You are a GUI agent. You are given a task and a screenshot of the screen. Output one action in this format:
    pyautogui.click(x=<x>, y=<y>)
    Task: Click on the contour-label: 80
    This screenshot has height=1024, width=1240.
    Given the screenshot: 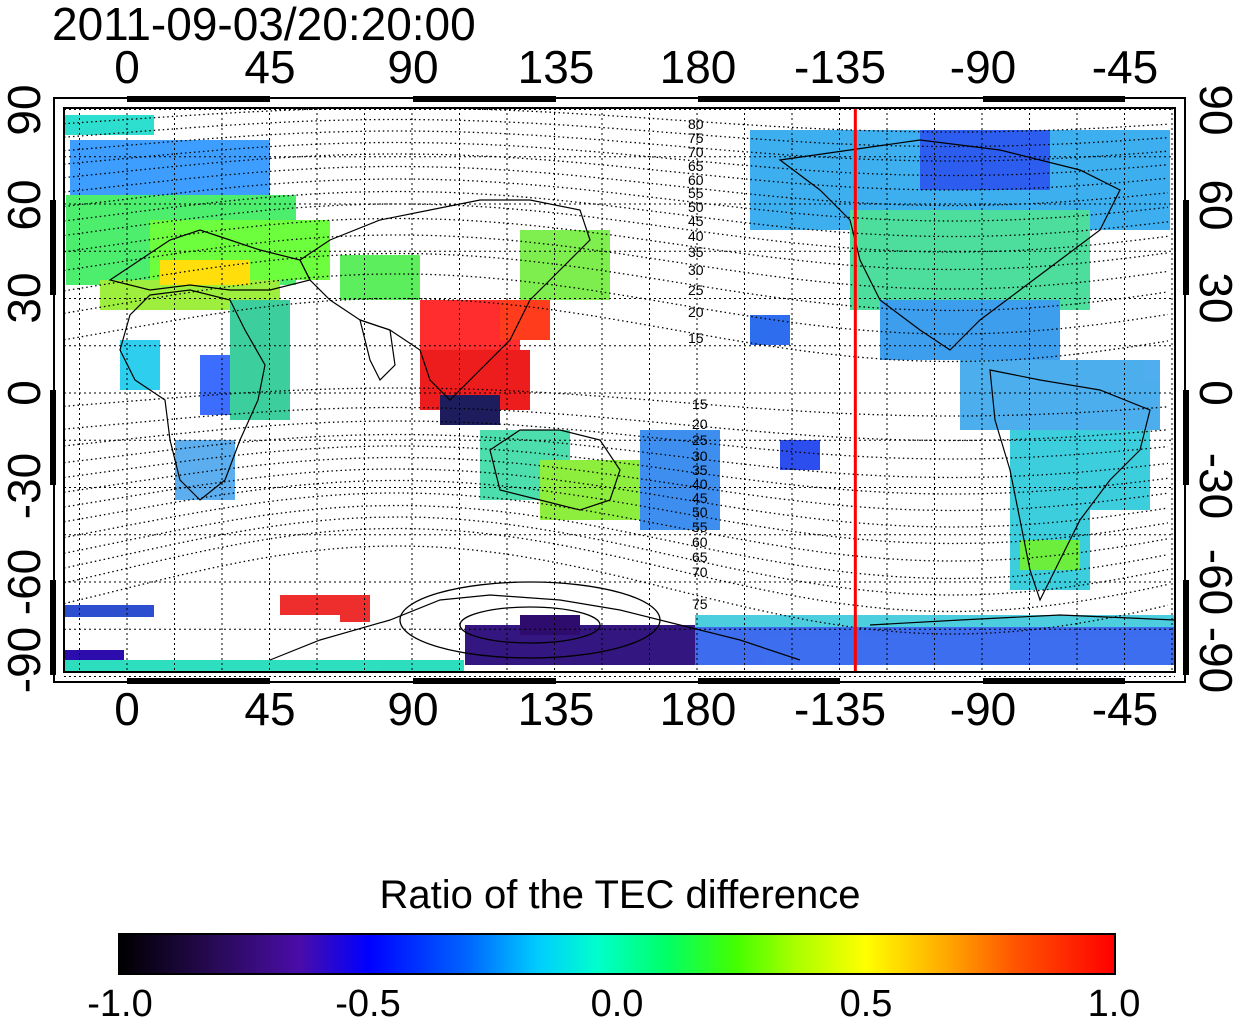 What is the action you would take?
    pyautogui.click(x=696, y=124)
    